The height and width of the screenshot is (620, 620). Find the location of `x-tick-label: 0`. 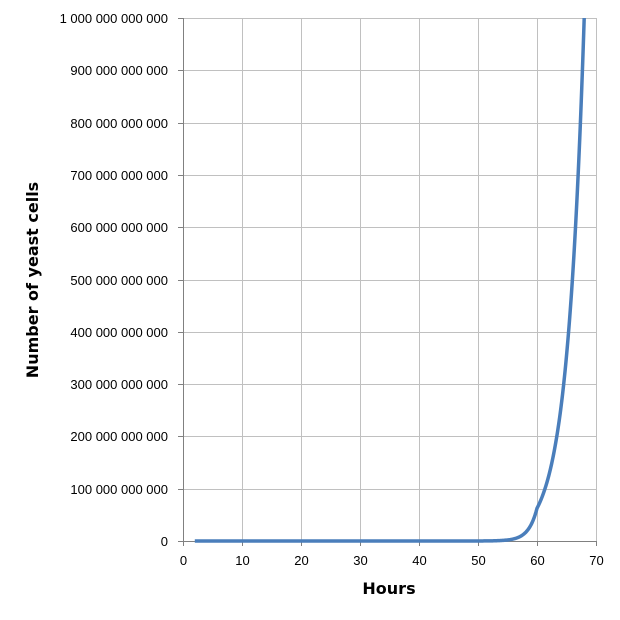

x-tick-label: 0 is located at coordinates (183, 560).